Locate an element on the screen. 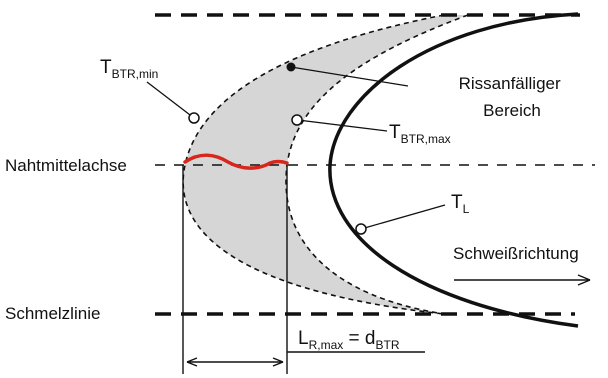 Image resolution: width=608 pixels, height=378 pixels. label-crack-region: Rissanfälliger Bereich is located at coordinates (512, 97).